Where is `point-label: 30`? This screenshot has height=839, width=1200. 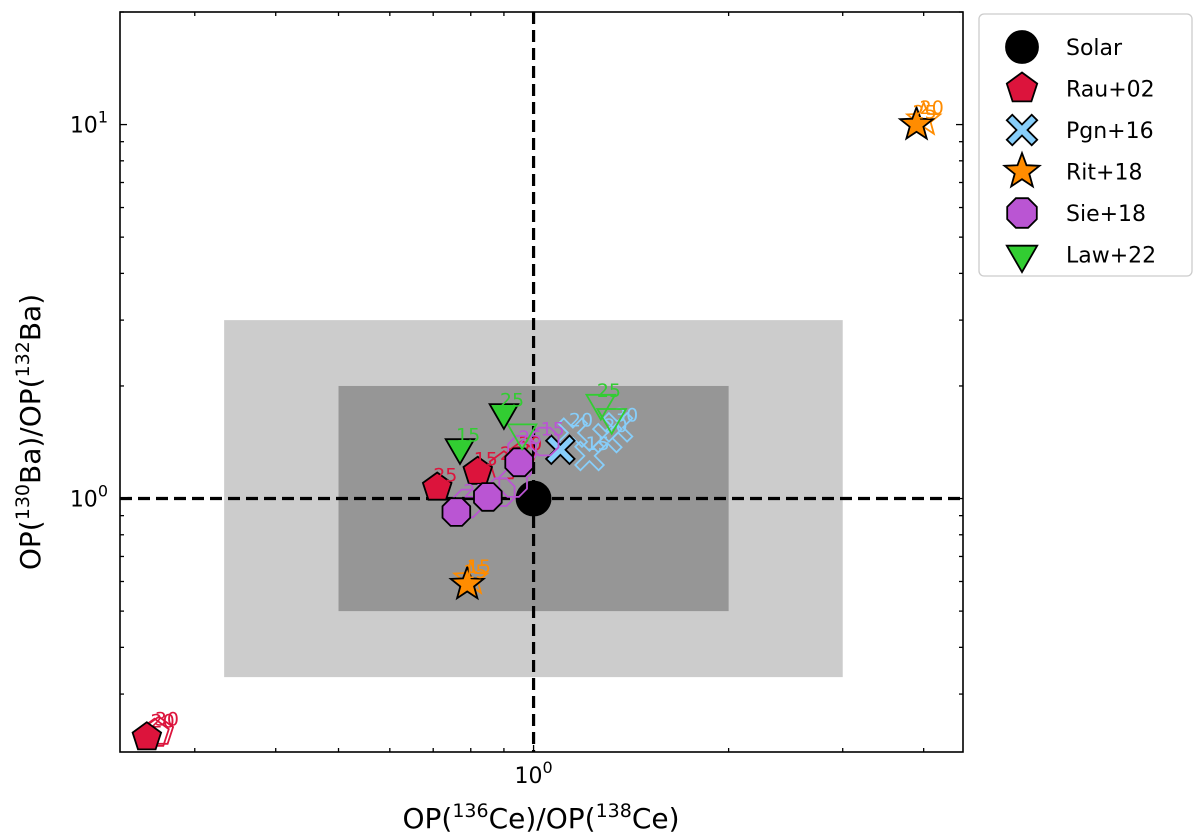
point-label: 30 is located at coordinates (167, 720).